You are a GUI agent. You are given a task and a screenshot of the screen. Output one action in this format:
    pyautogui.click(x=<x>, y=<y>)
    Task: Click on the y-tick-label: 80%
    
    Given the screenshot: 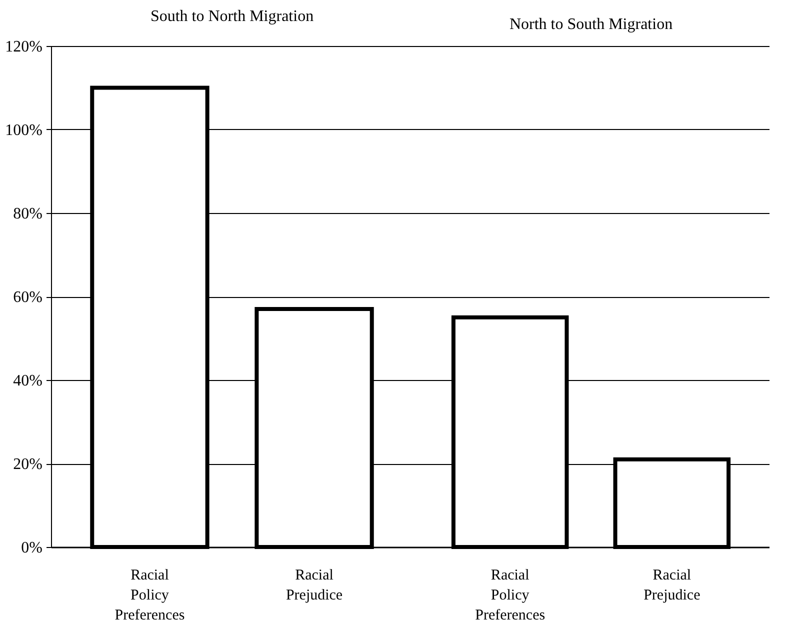 What is the action you would take?
    pyautogui.click(x=27, y=214)
    